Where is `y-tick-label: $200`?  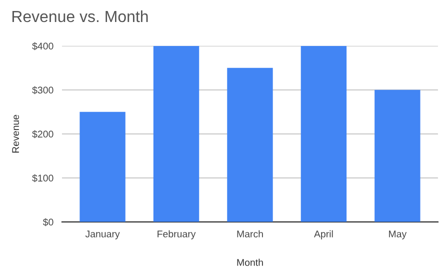
y-tick-label: $200 is located at coordinates (43, 134).